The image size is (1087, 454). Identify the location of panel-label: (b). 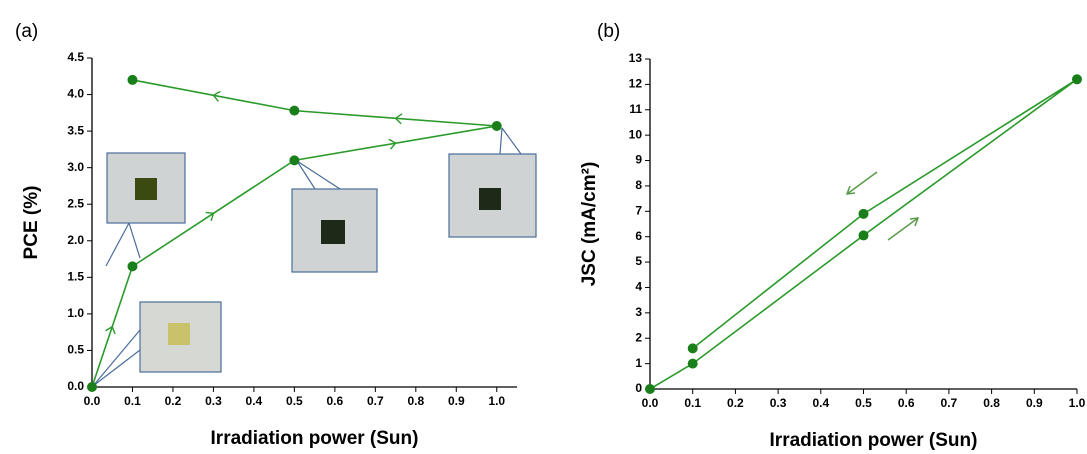
(608, 31).